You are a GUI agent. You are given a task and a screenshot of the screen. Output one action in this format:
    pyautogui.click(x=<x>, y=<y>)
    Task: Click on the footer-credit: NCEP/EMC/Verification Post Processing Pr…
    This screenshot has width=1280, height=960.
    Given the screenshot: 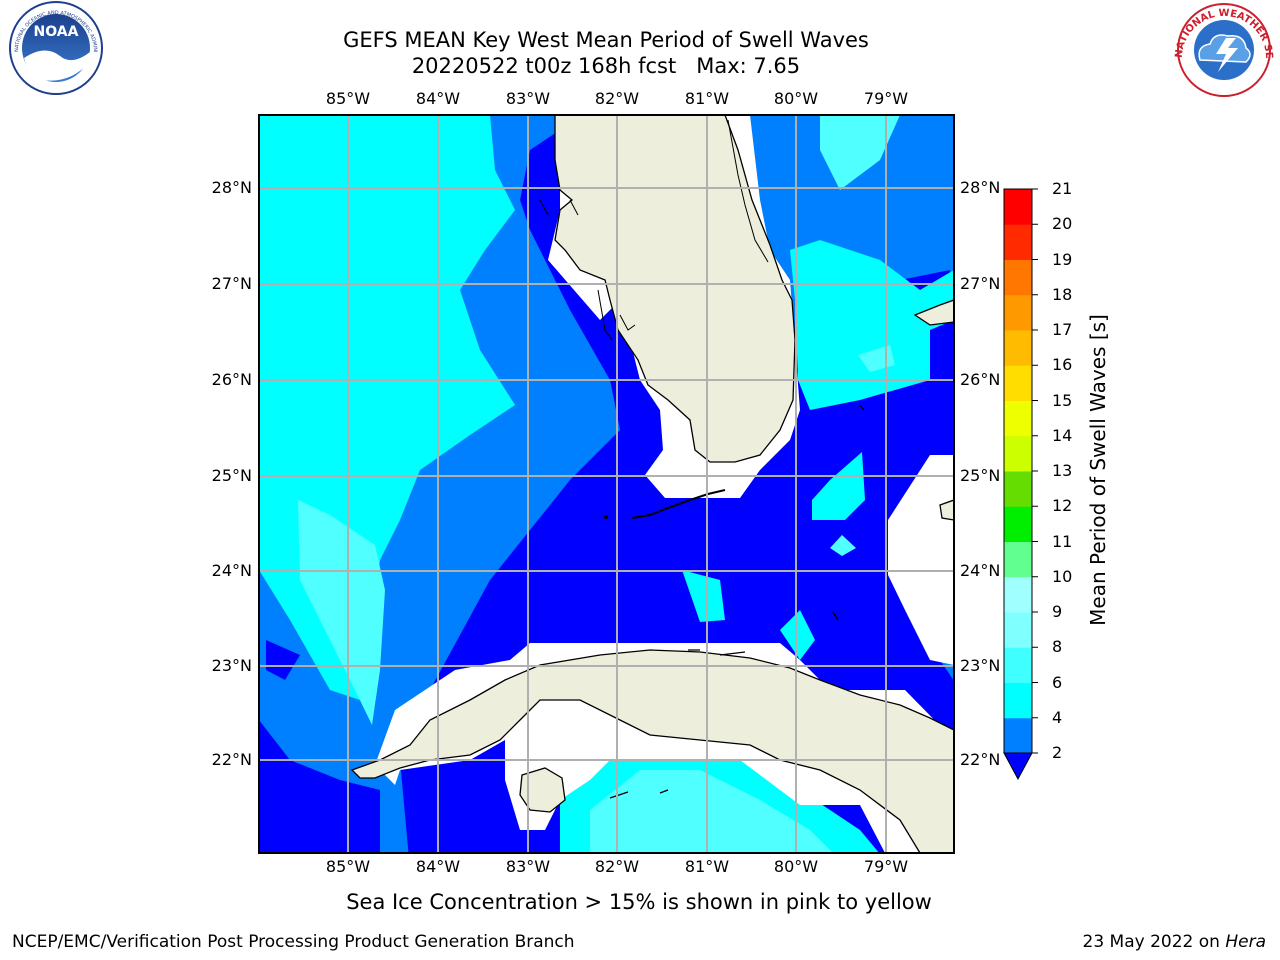 What is the action you would take?
    pyautogui.click(x=293, y=942)
    